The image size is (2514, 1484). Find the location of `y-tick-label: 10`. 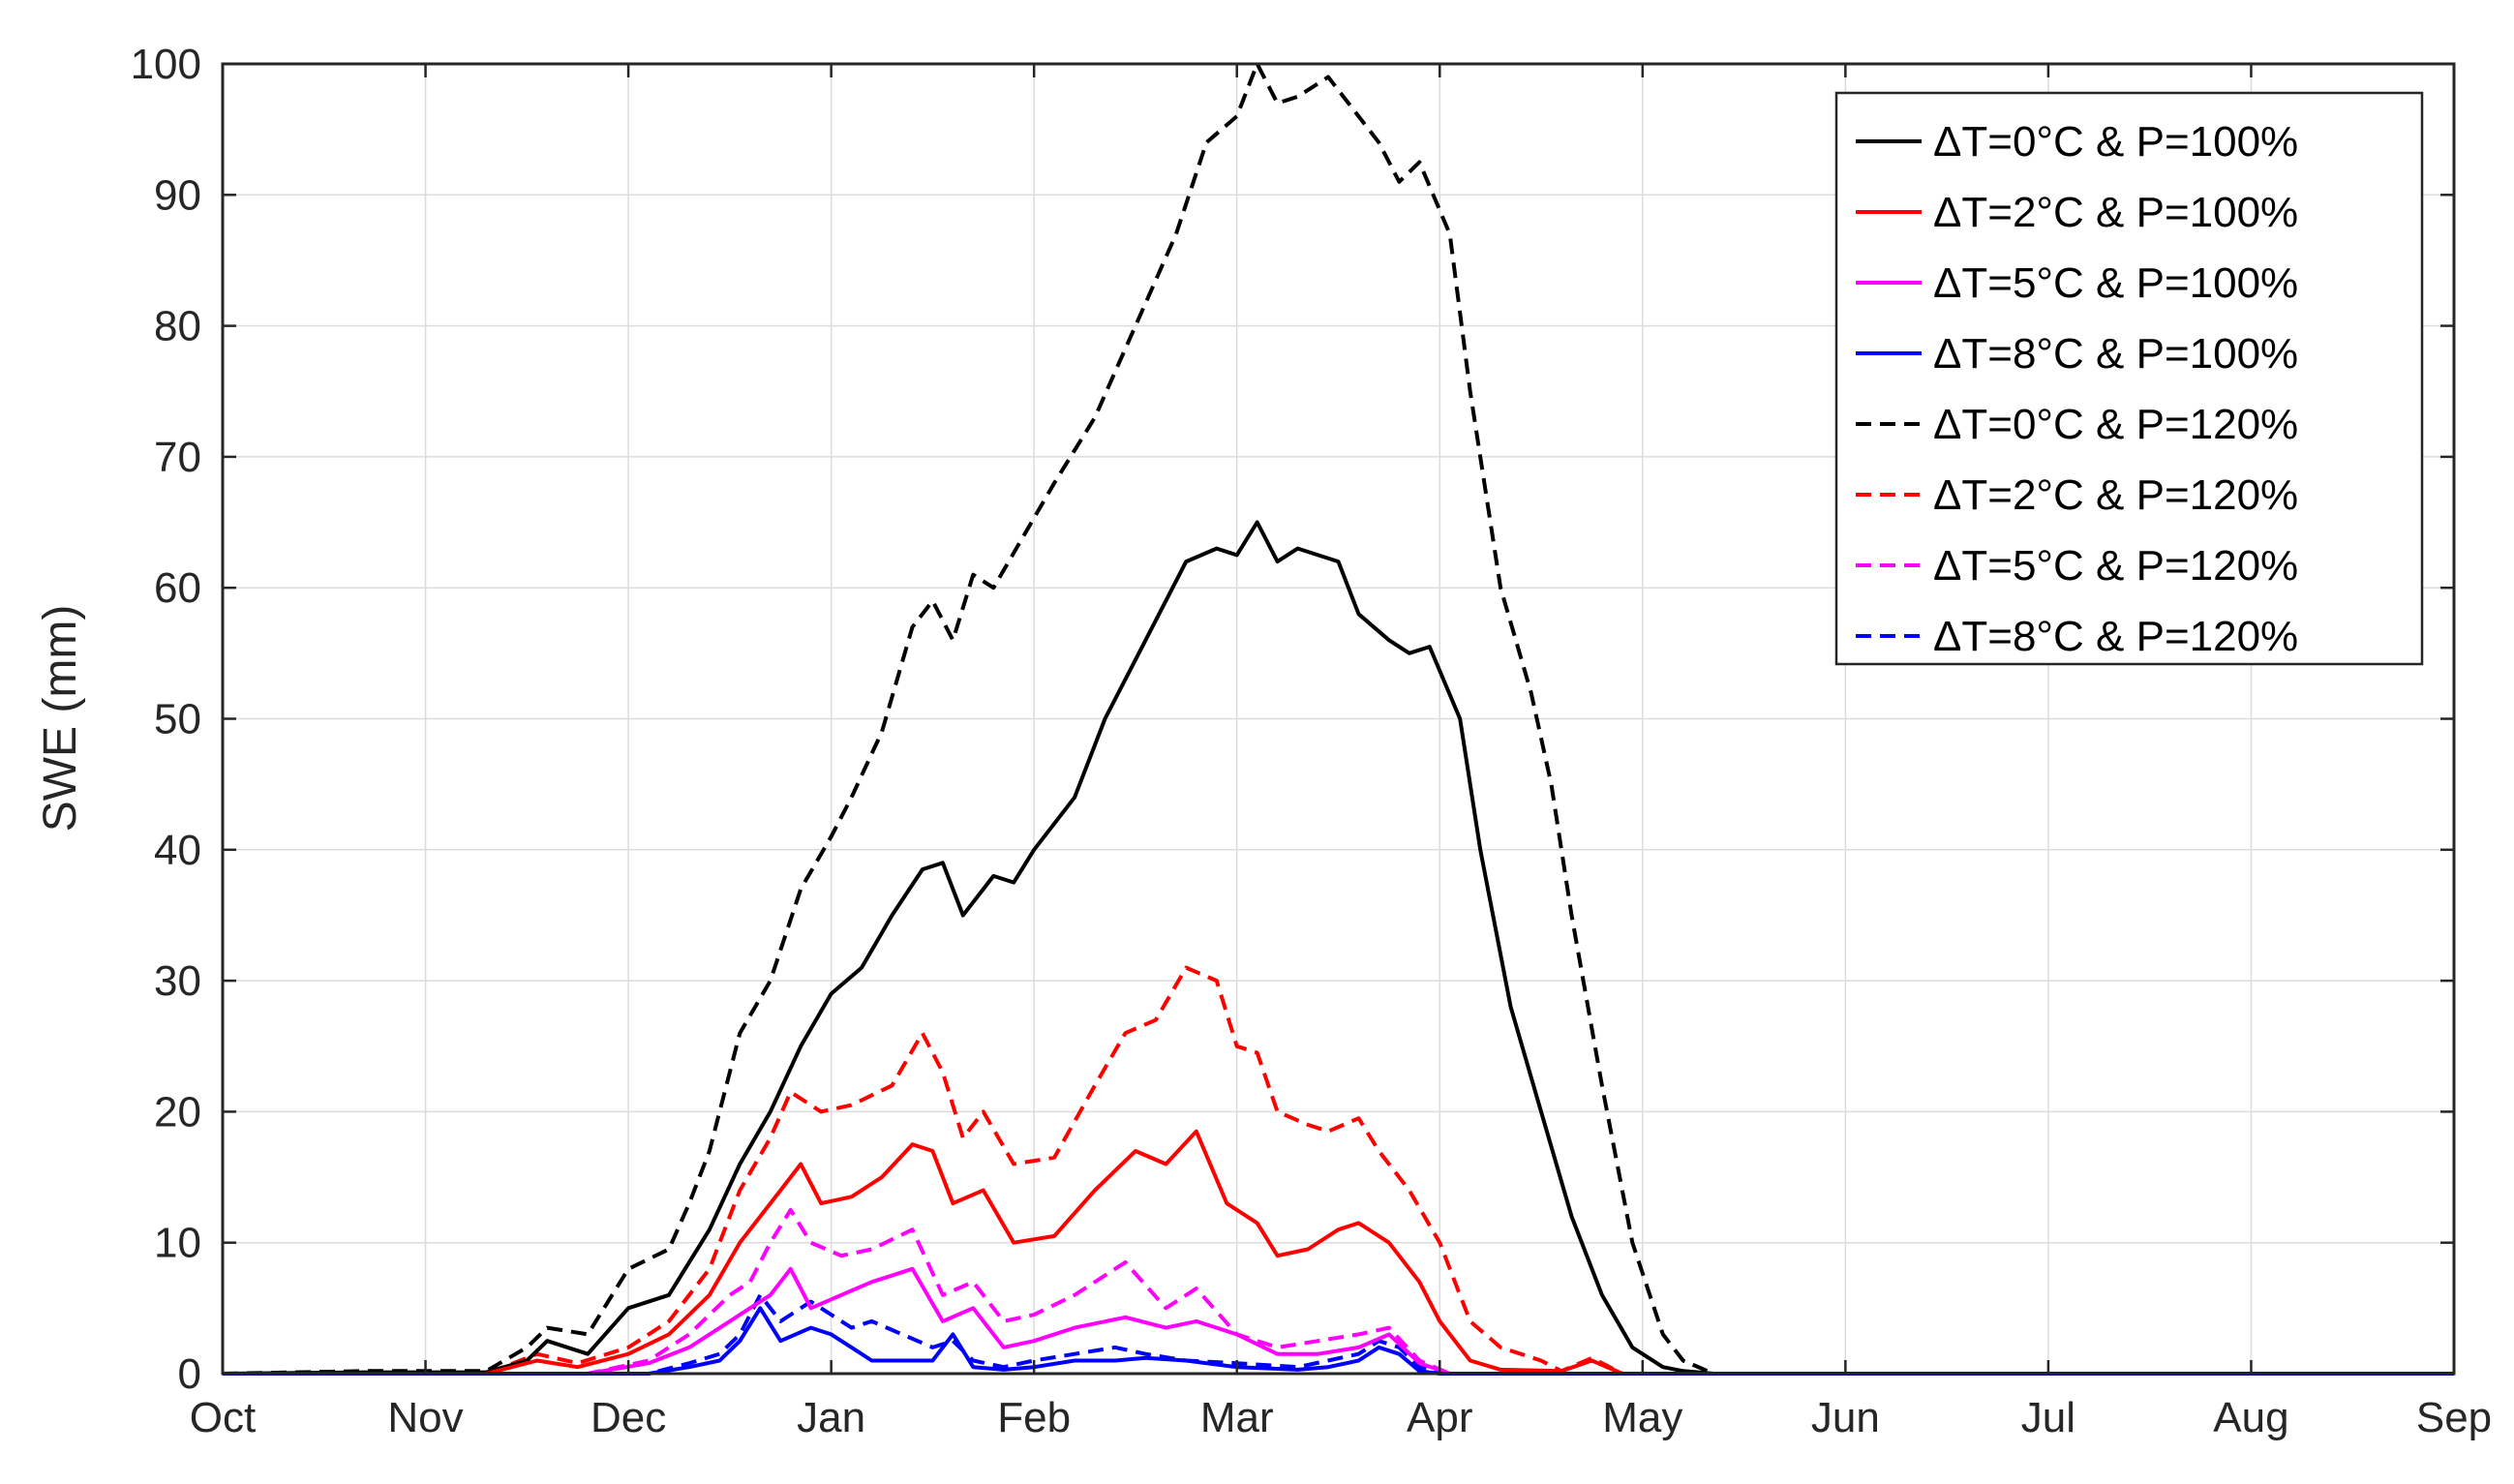

y-tick-label: 10 is located at coordinates (177, 1243).